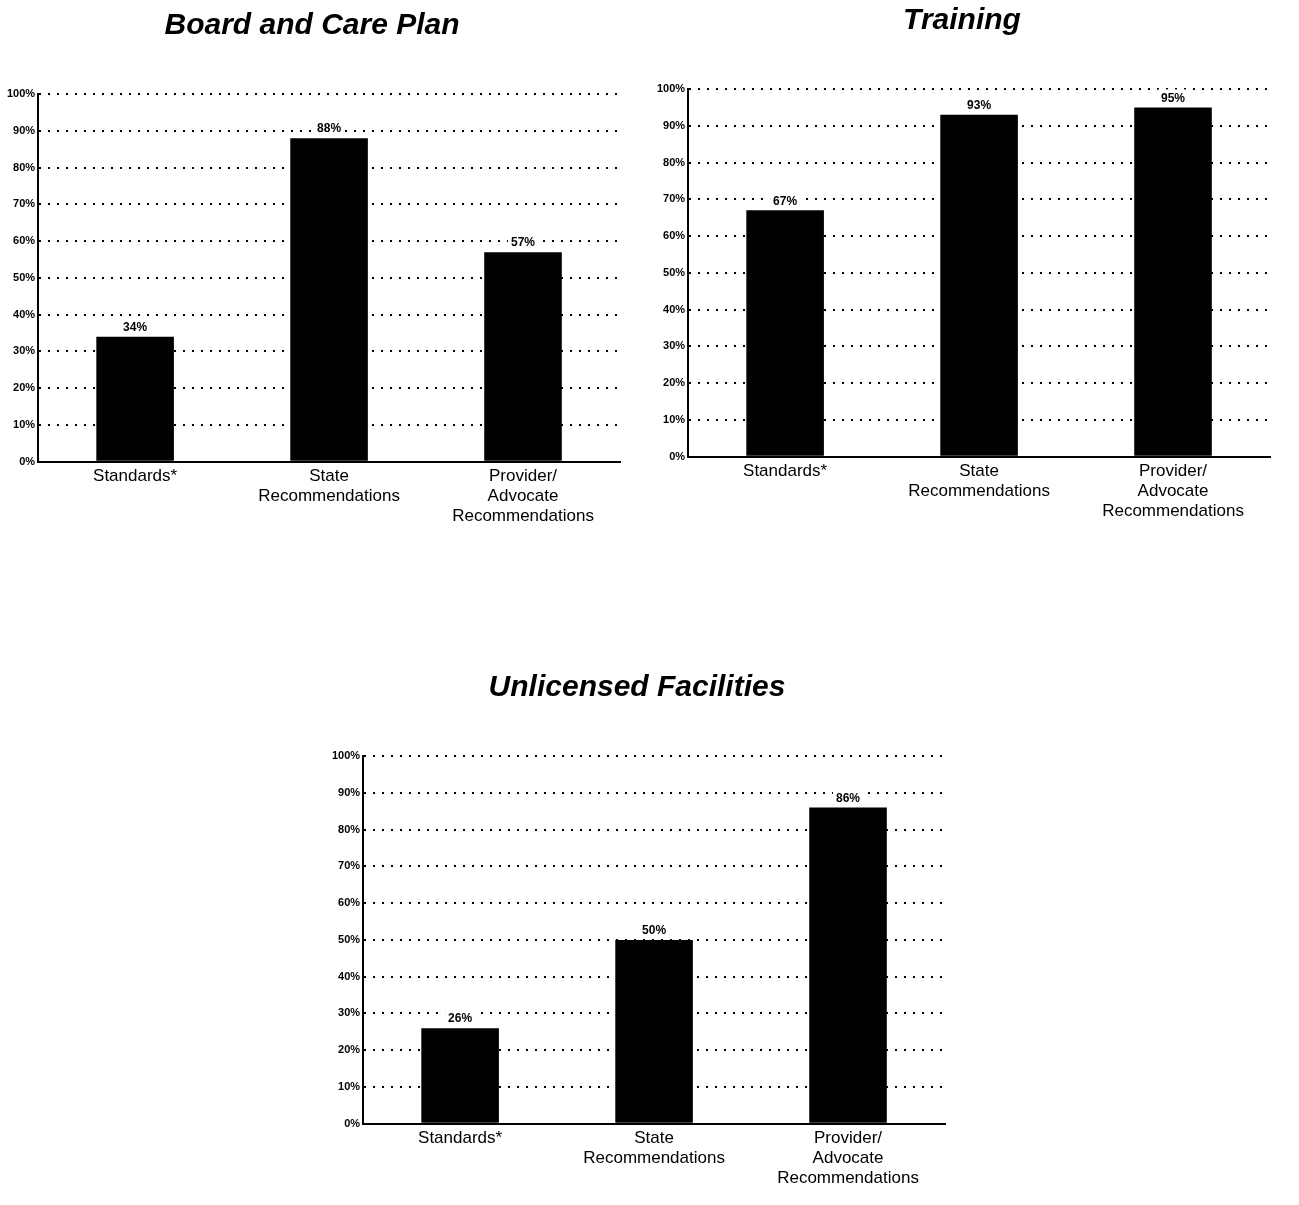 The width and height of the screenshot is (1299, 1205). What do you see at coordinates (637, 686) in the screenshot?
I see `chart-title: Unlicensed Facilities` at bounding box center [637, 686].